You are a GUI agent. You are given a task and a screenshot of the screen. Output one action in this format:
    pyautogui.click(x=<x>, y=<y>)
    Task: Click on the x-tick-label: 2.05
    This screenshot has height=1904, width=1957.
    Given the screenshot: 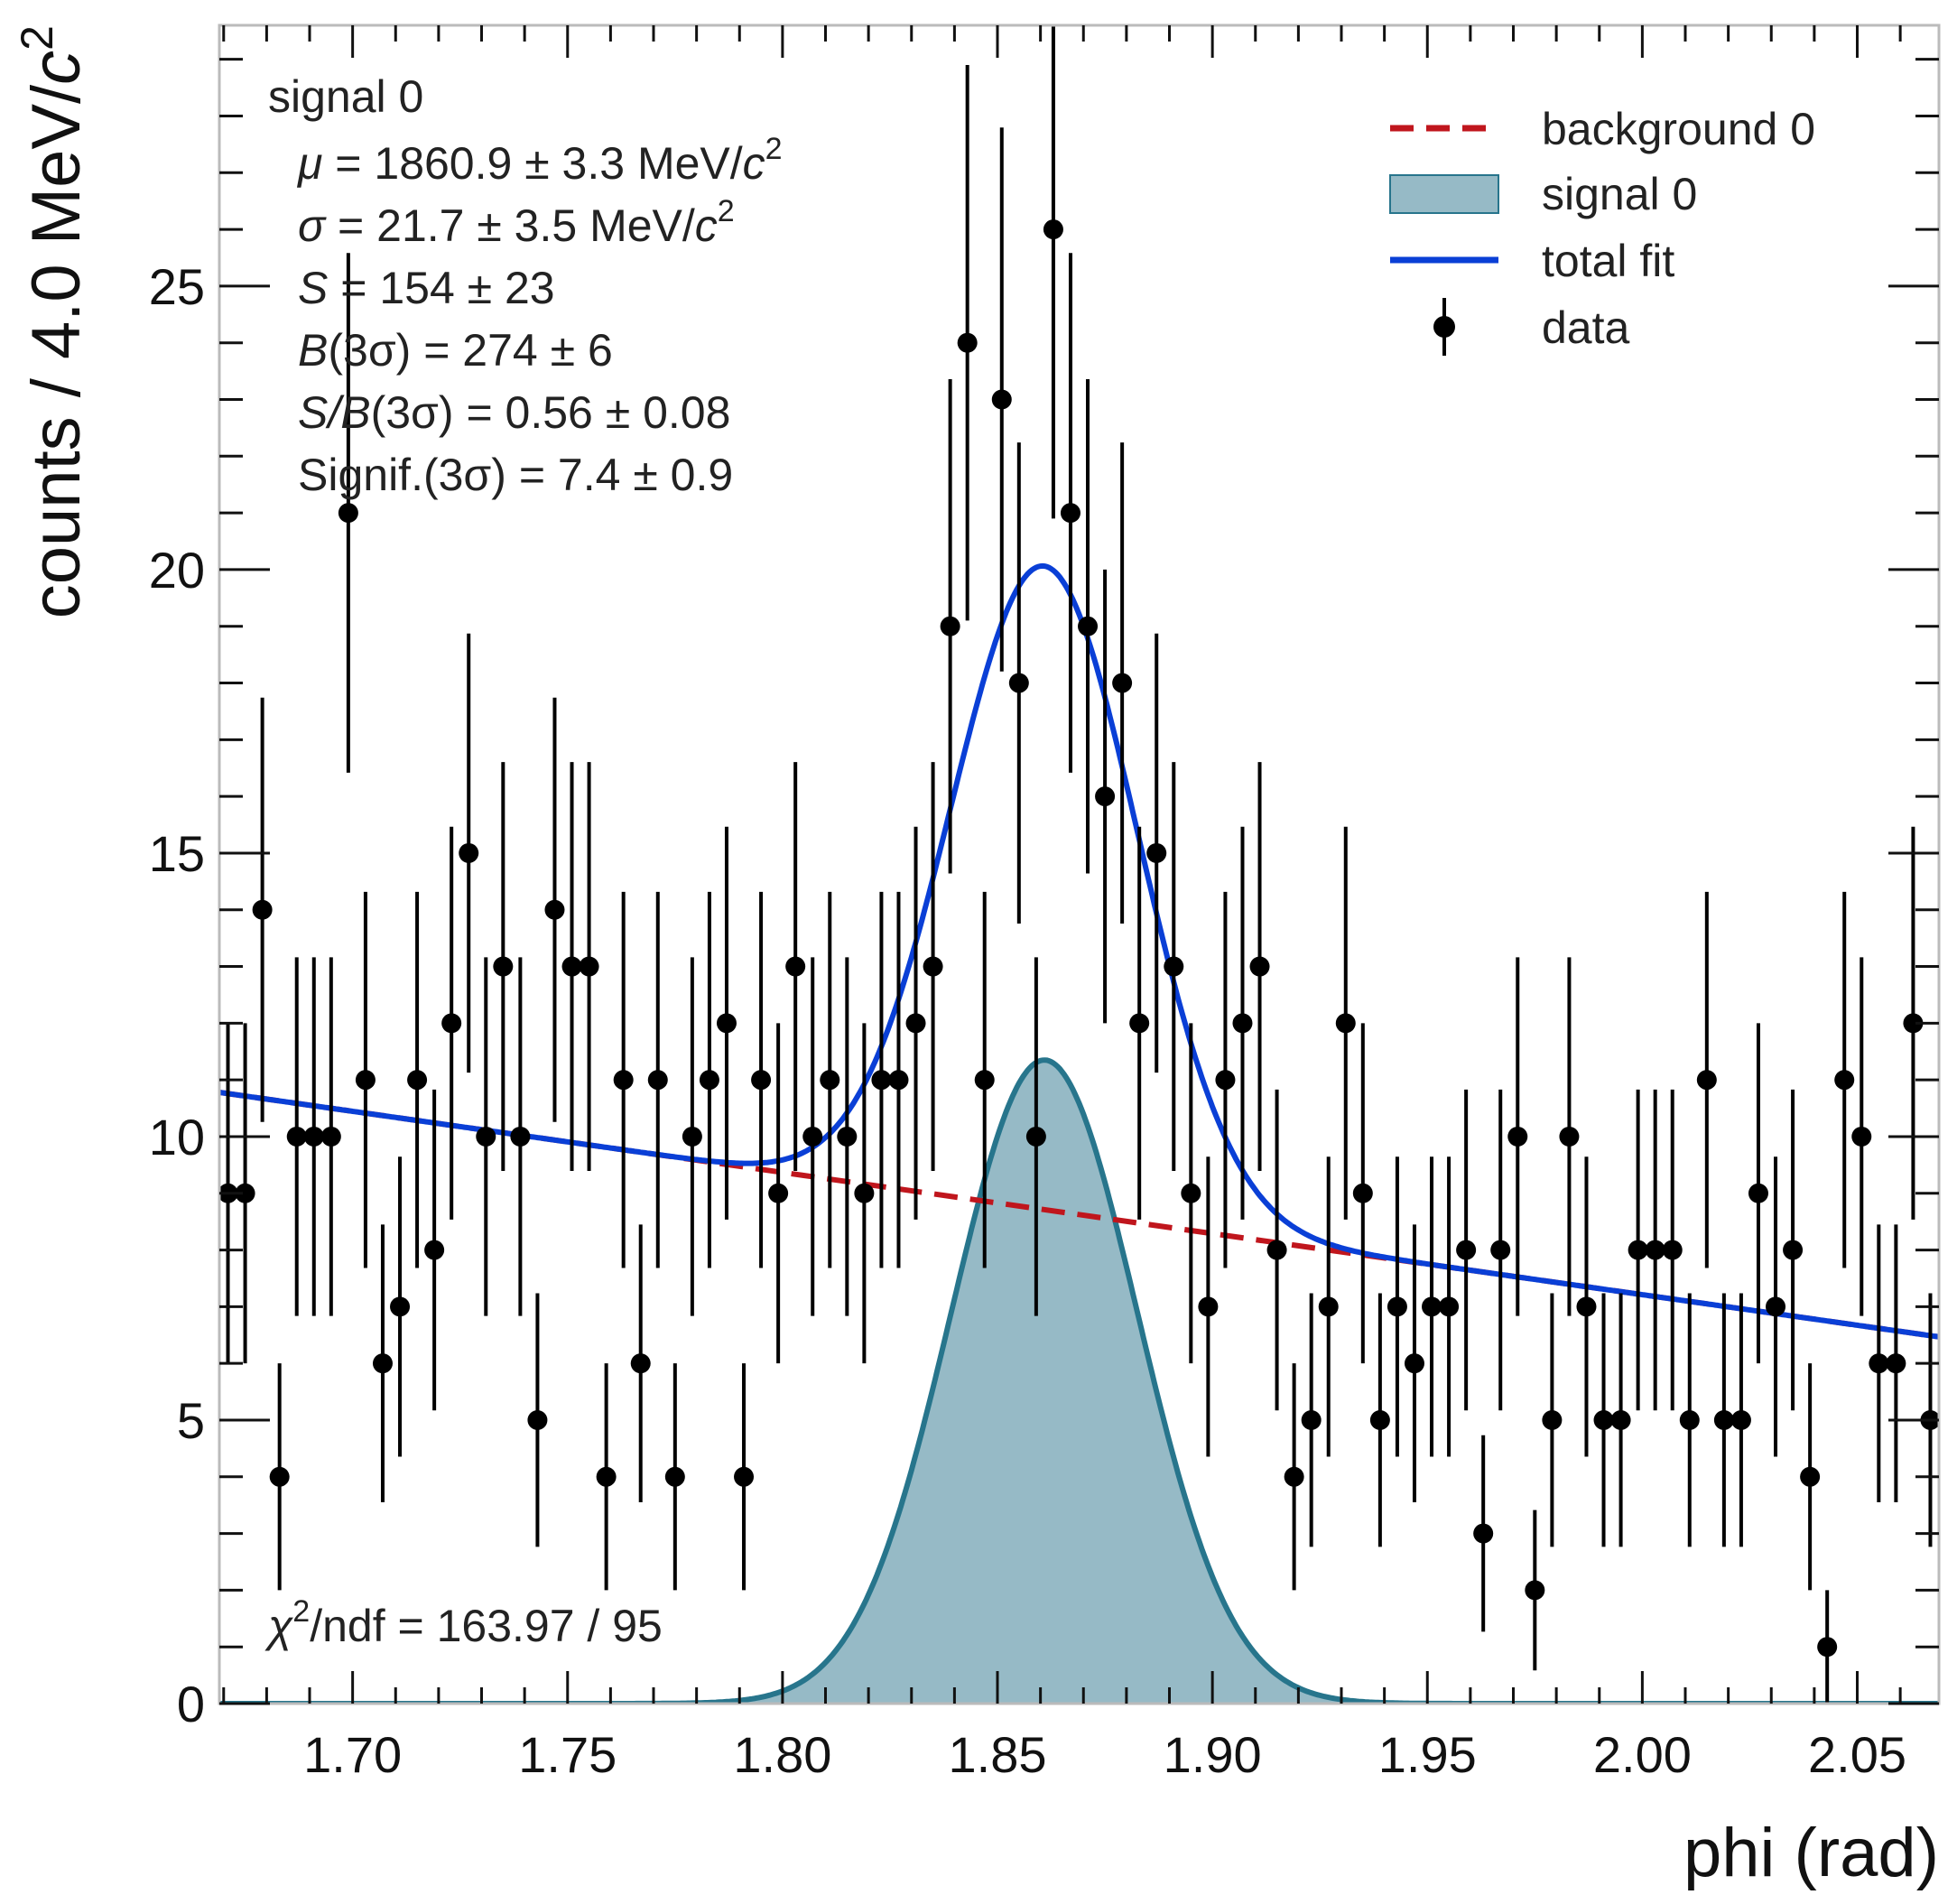 What is the action you would take?
    pyautogui.click(x=1857, y=1754)
    